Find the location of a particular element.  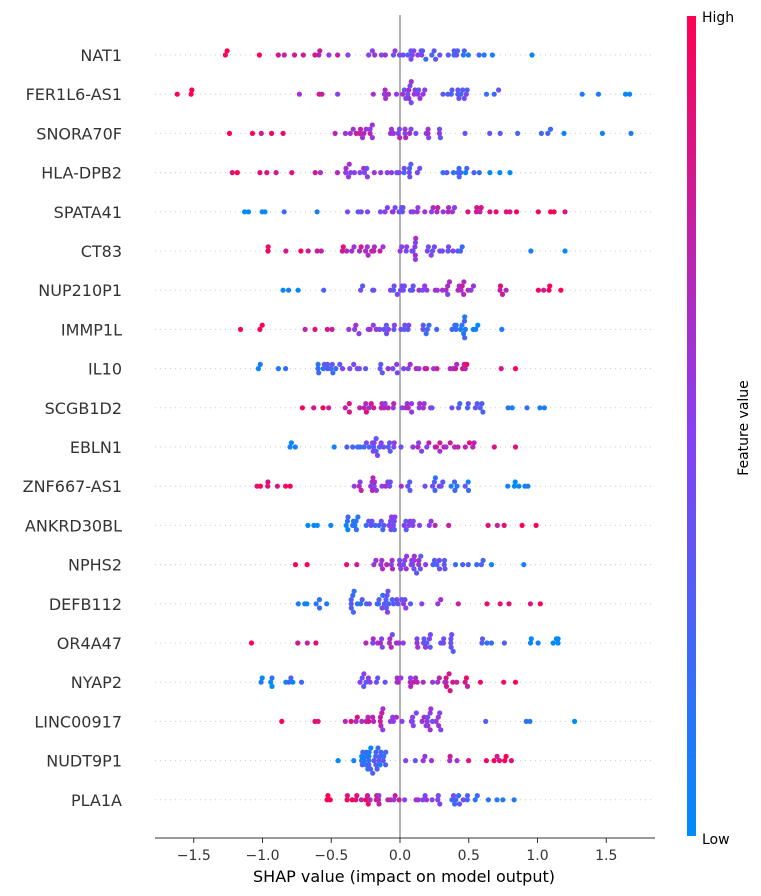

colorbar is located at coordinates (691, 426).